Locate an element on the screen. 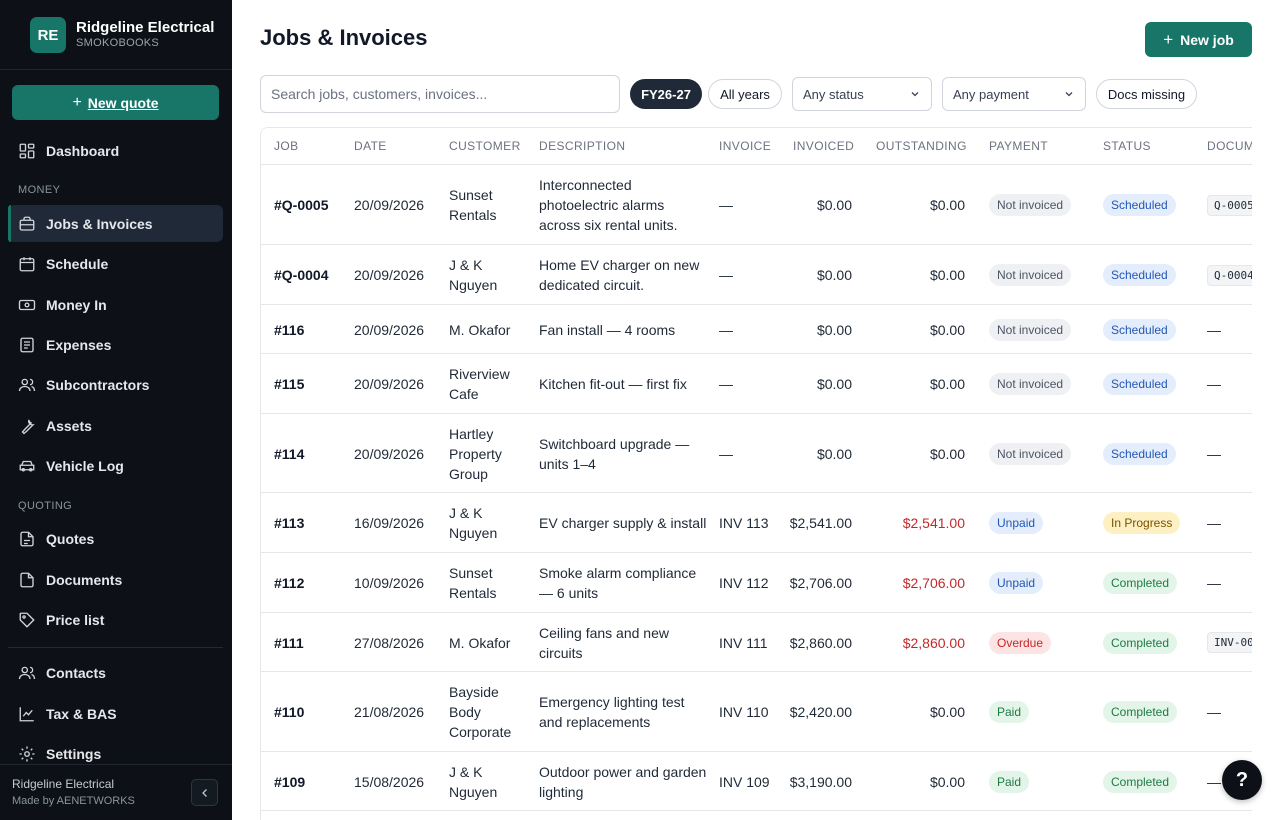 The height and width of the screenshot is (820, 1280). documents-cell: Q-0004 is located at coordinates (1229, 275).